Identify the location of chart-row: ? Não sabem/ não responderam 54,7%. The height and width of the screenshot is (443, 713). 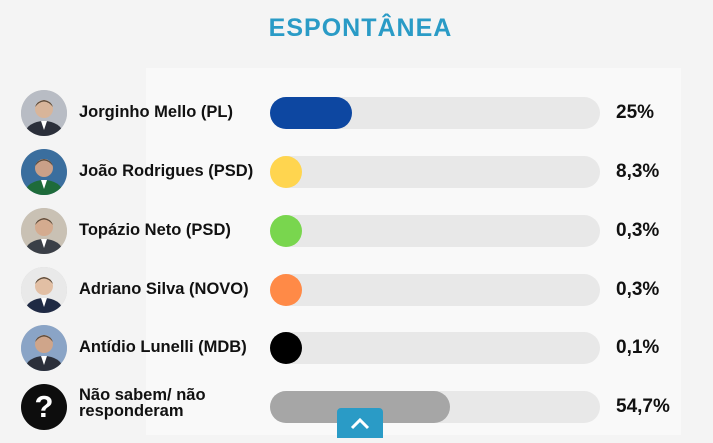
(356, 407).